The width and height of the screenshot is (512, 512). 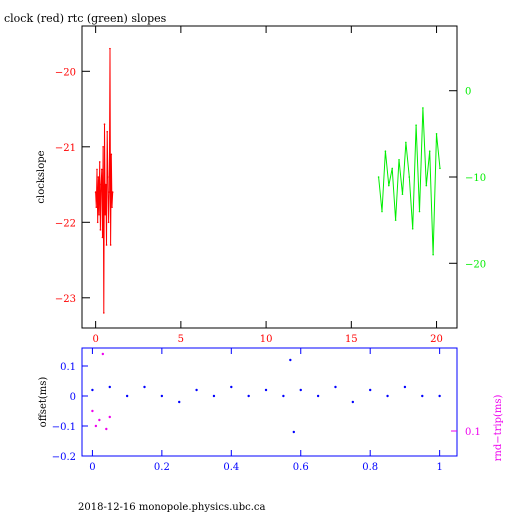 What do you see at coordinates (64, 457) in the screenshot?
I see `bottom-y-tick-label: −0.2` at bounding box center [64, 457].